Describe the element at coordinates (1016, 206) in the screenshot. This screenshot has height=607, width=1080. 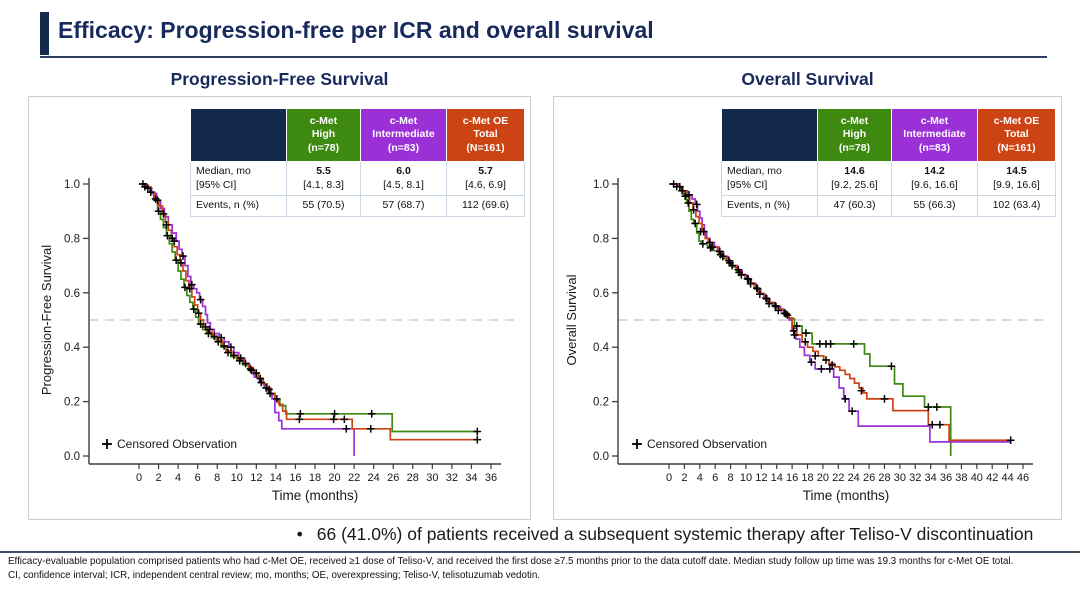
I see `events-value-cell: 102 (63.4)` at that location.